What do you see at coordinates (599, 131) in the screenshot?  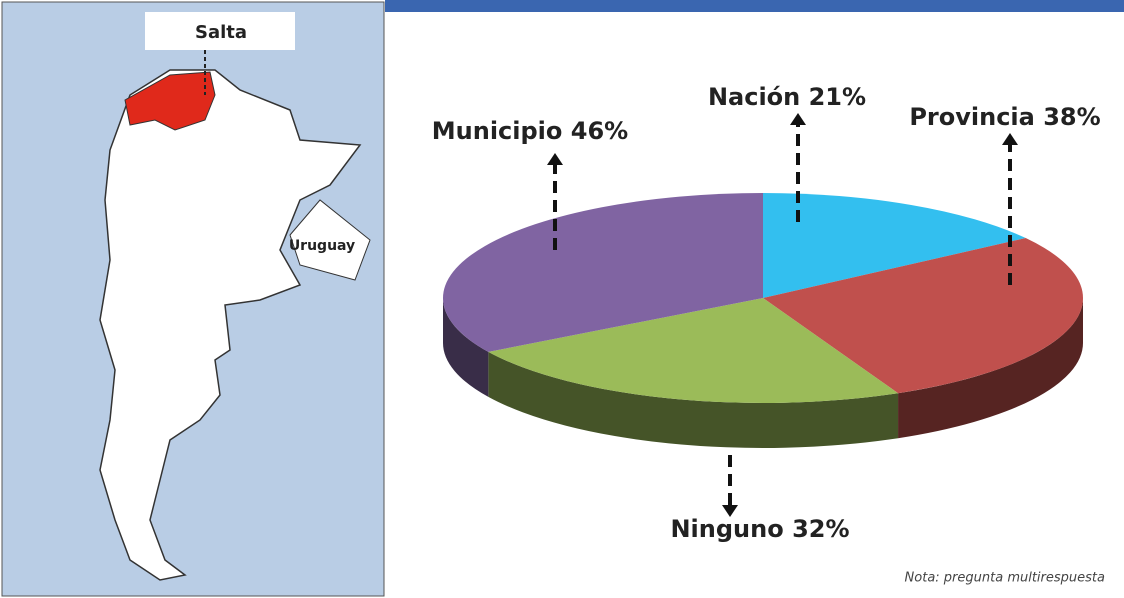 I see `slice-value: 46%` at bounding box center [599, 131].